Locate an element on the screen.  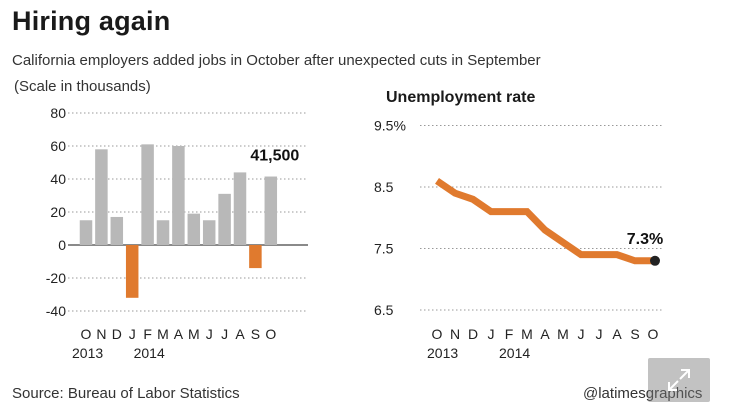
expand-button is located at coordinates (679, 380).